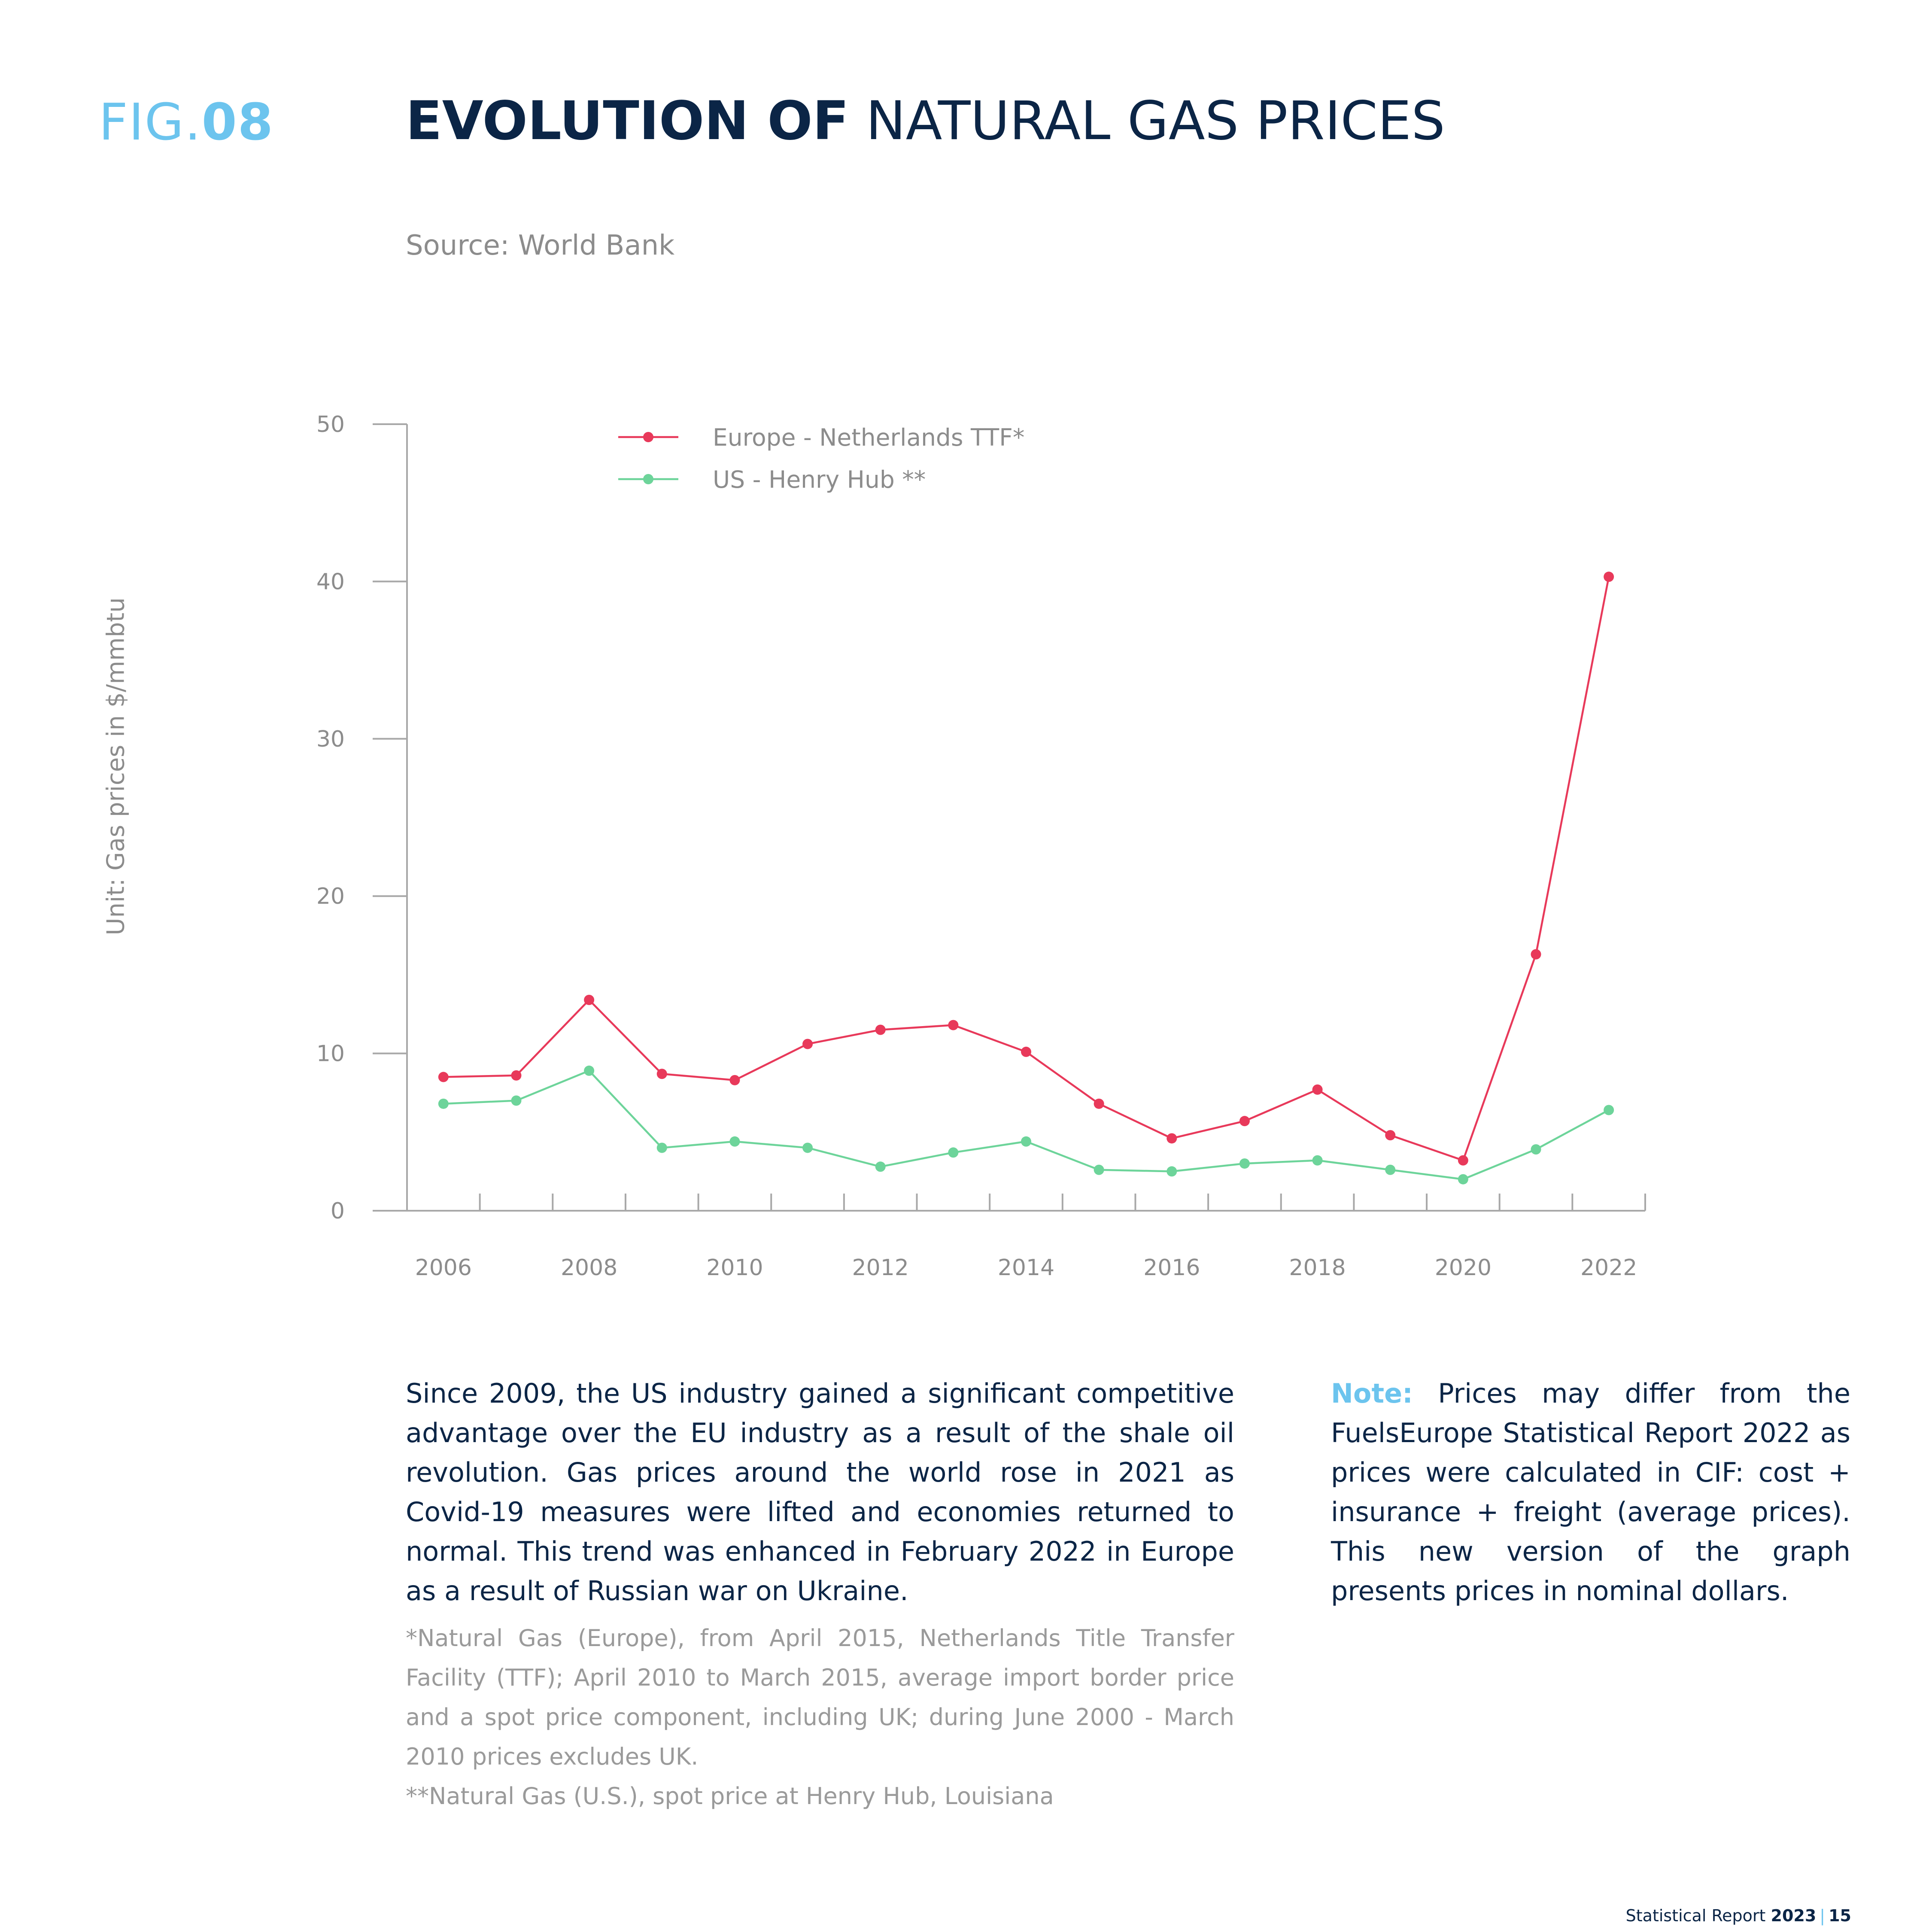  I want to click on y-tick-label: 0, so click(338, 1211).